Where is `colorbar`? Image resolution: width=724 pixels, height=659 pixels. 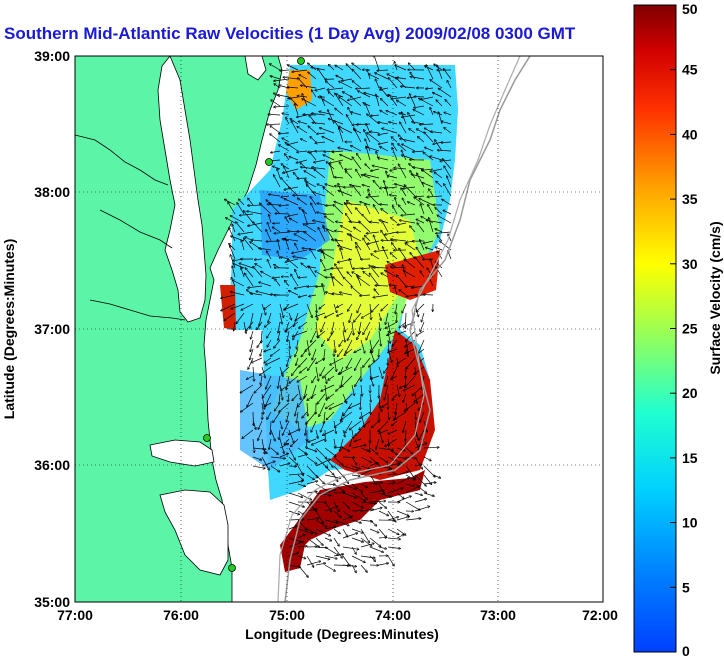 colorbar is located at coordinates (655, 328).